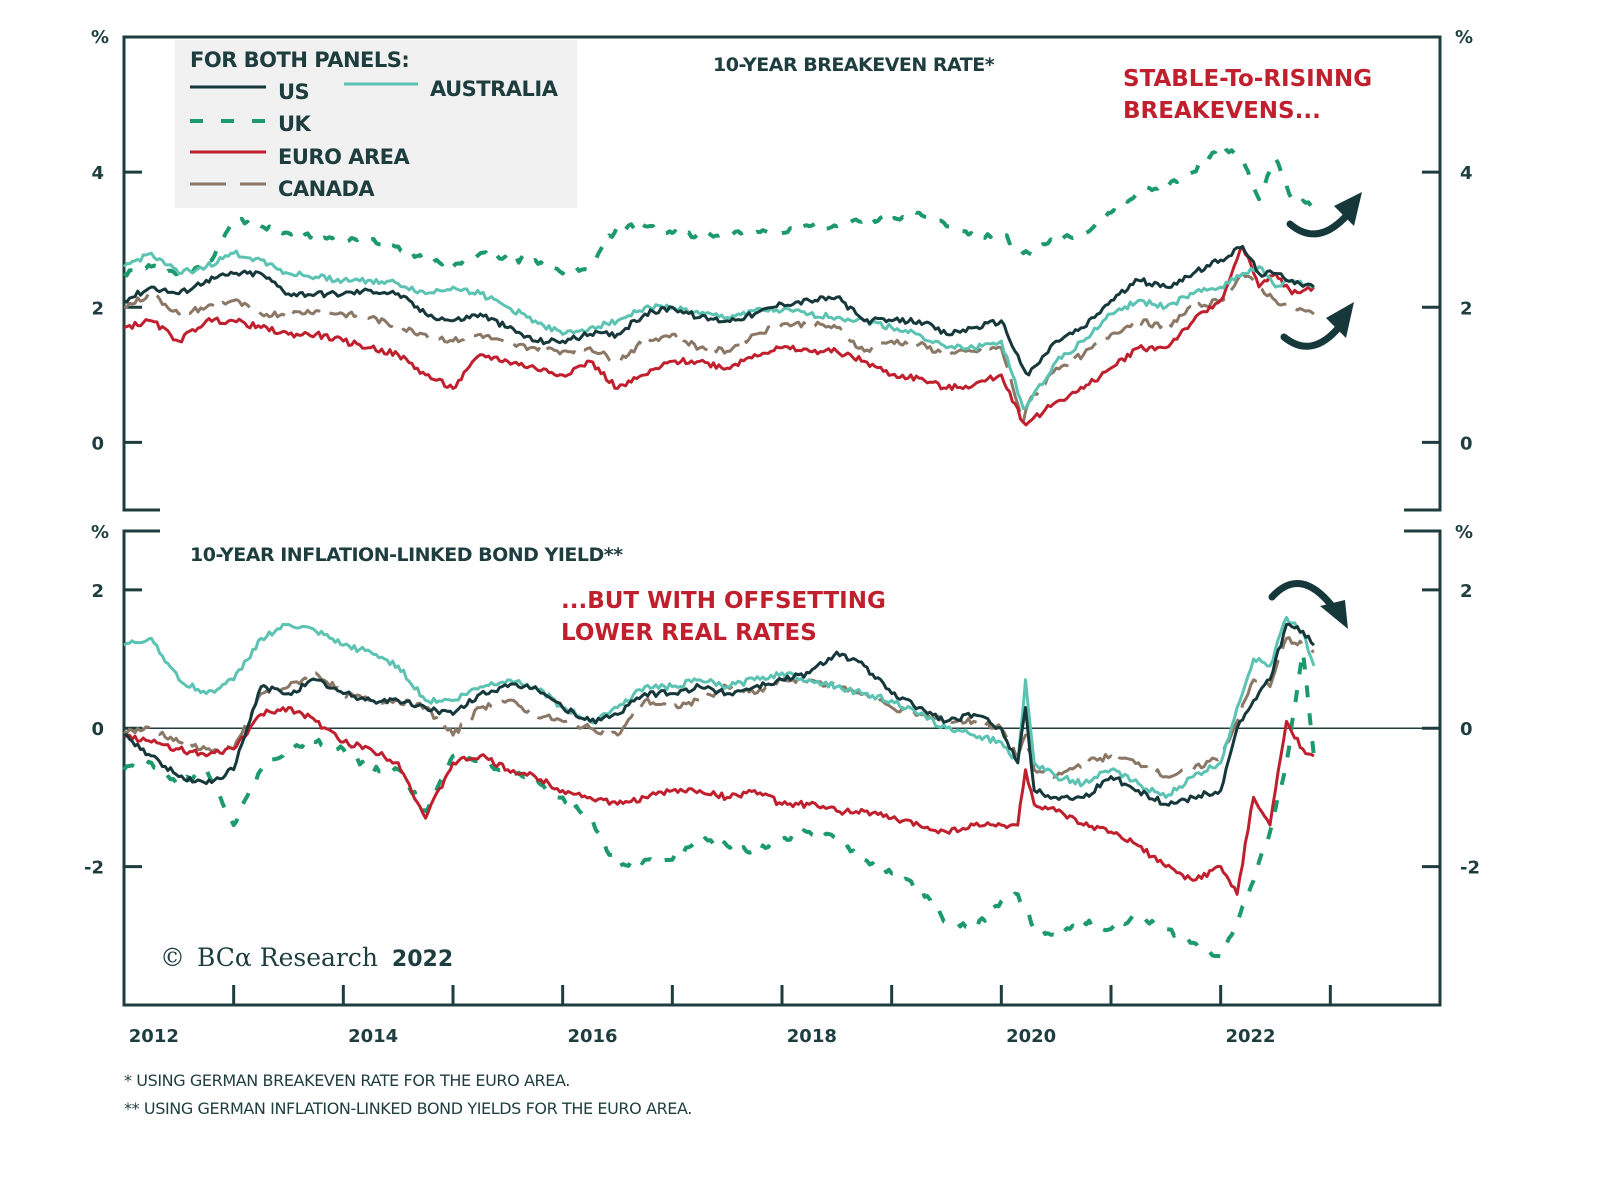 The image size is (1600, 1179). Describe the element at coordinates (373, 1036) in the screenshot. I see `x-tick-label: 2014` at that location.